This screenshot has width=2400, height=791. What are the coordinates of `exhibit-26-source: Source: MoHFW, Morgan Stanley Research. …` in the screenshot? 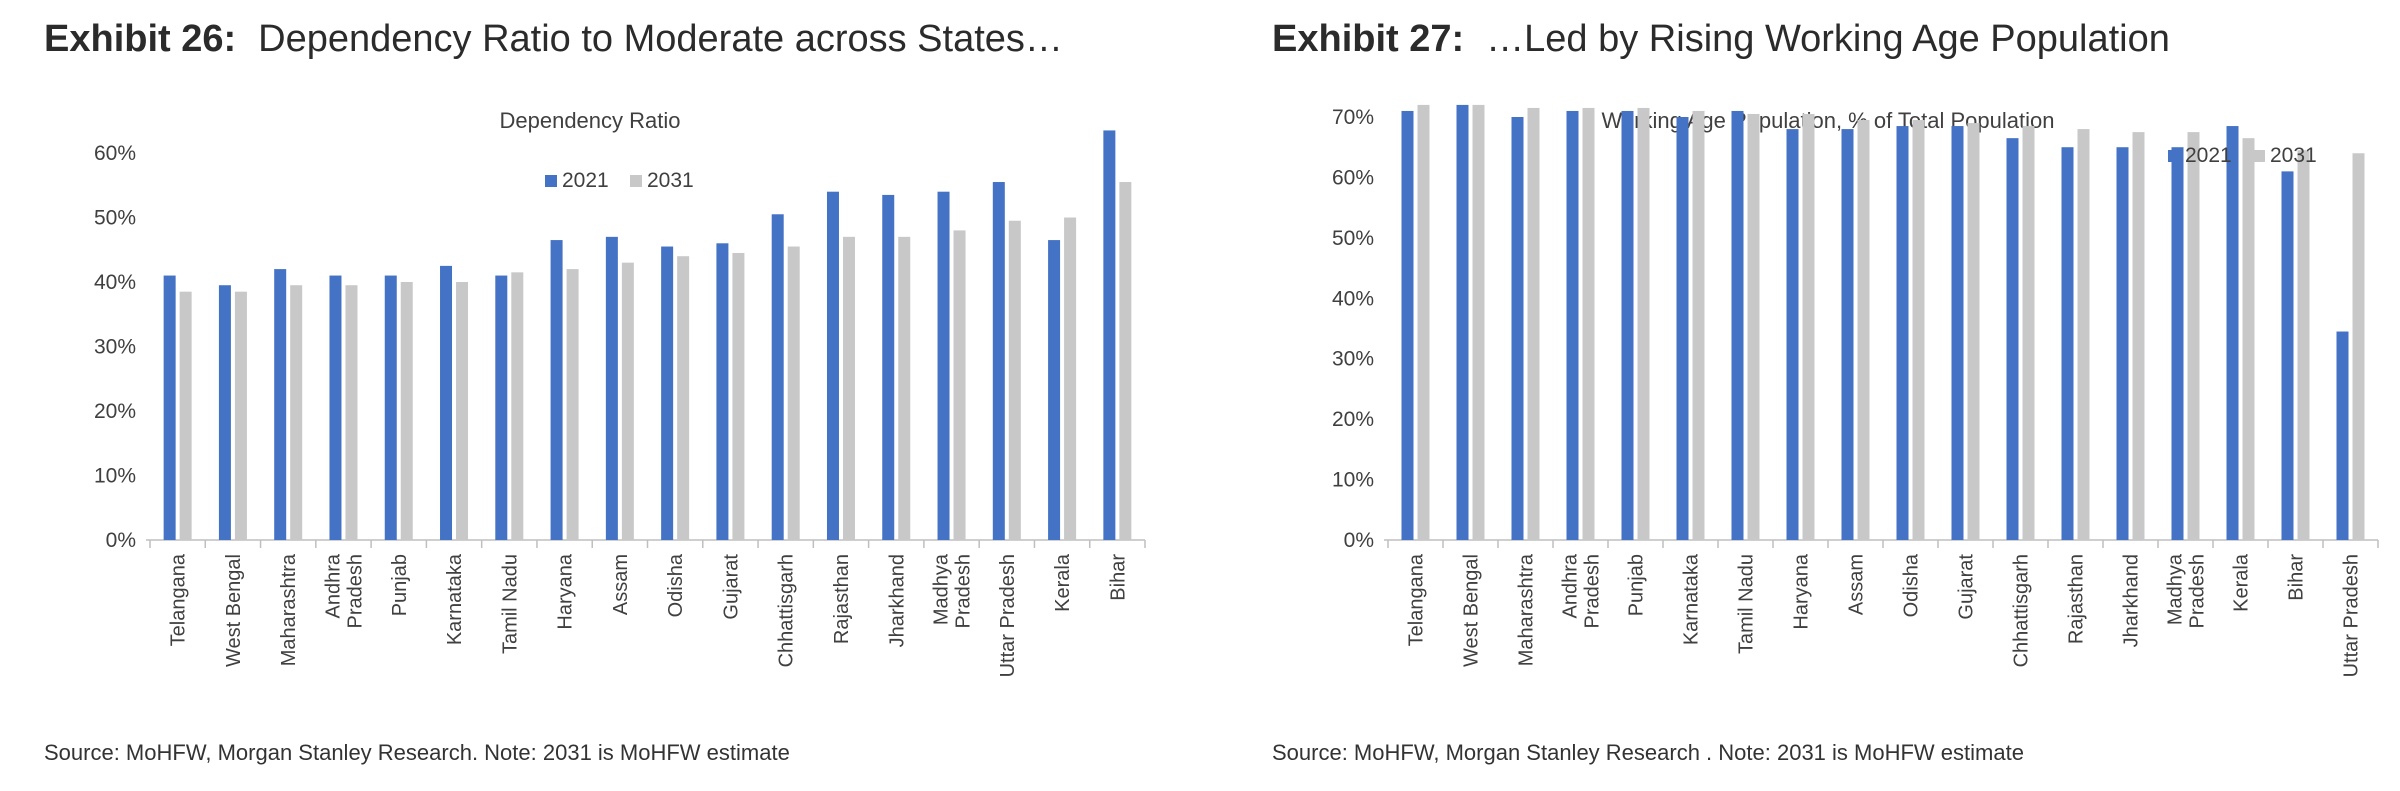 It's located at (417, 752).